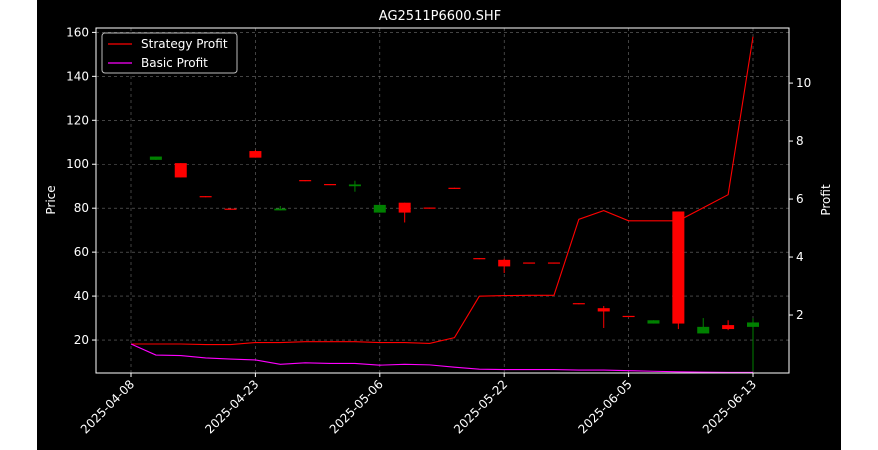 The width and height of the screenshot is (878, 450). Describe the element at coordinates (77, 32) in the screenshot. I see `y-left-tick-label: 160` at that location.